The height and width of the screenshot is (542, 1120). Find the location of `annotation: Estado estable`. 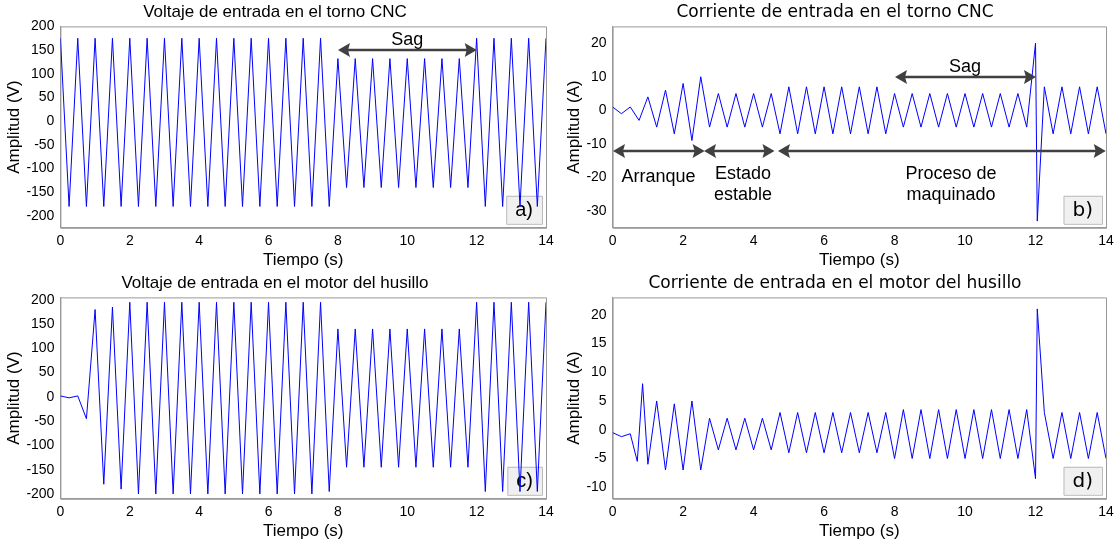

annotation: Estado estable is located at coordinates (743, 183).